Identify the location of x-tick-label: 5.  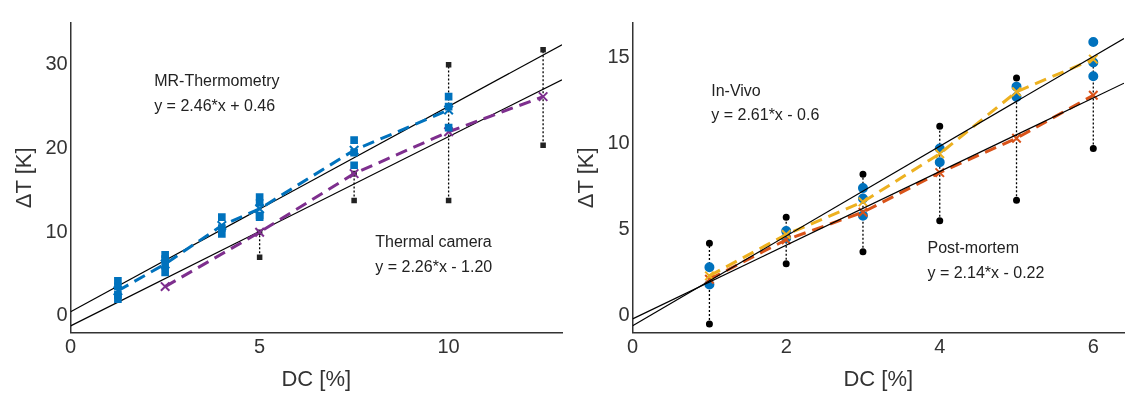
(260, 346).